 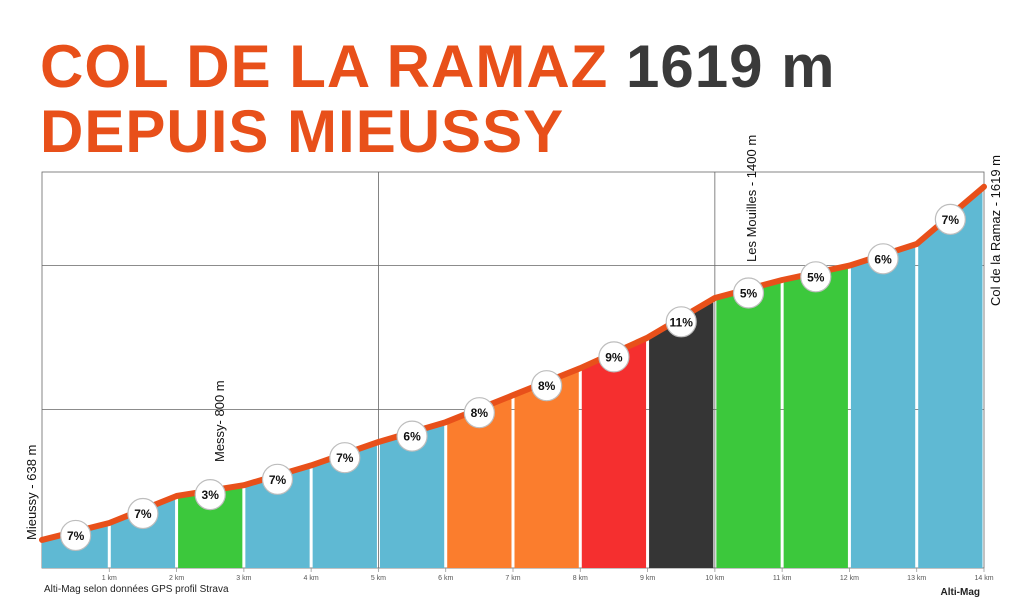 What do you see at coordinates (311, 578) in the screenshot?
I see `x-tick-label: 4 km` at bounding box center [311, 578].